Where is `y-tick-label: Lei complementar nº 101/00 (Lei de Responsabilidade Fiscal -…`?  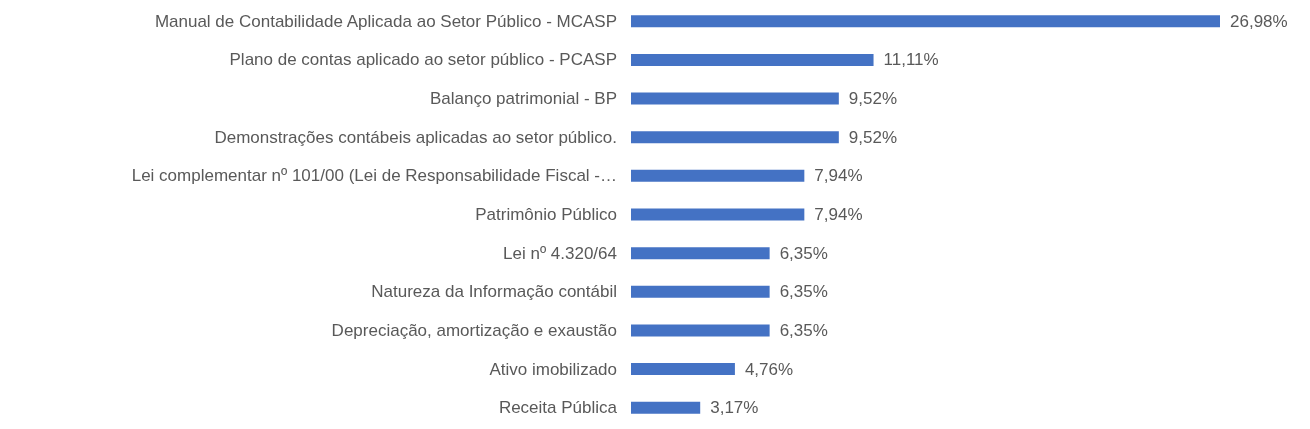
y-tick-label: Lei complementar nº 101/00 (Lei de Responsabilidade Fiscal -… is located at coordinates (374, 176).